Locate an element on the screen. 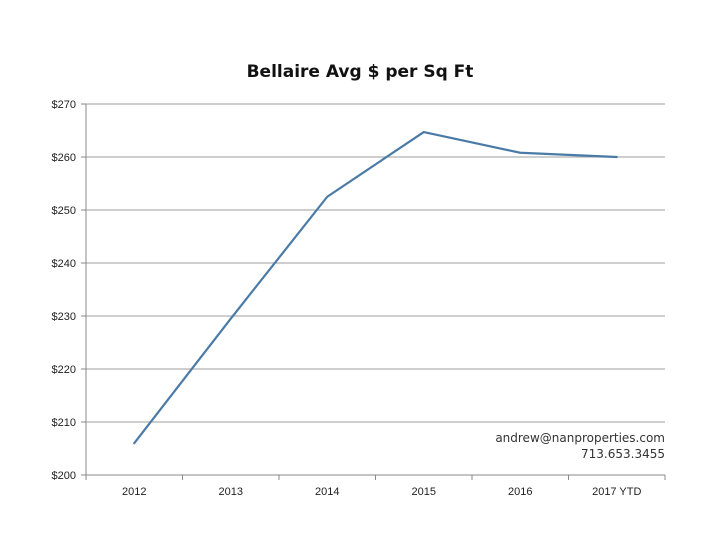 This screenshot has height=540, width=720. y-tick-label: $220 is located at coordinates (64, 370).